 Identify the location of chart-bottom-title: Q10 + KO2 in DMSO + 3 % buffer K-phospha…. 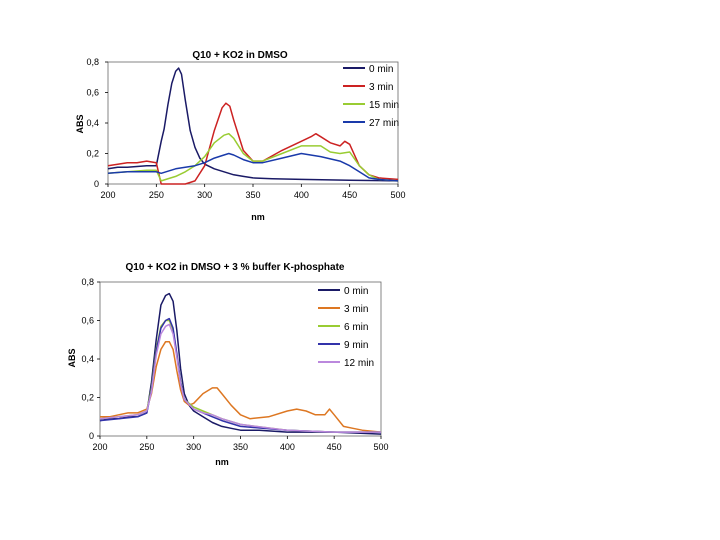
(235, 267).